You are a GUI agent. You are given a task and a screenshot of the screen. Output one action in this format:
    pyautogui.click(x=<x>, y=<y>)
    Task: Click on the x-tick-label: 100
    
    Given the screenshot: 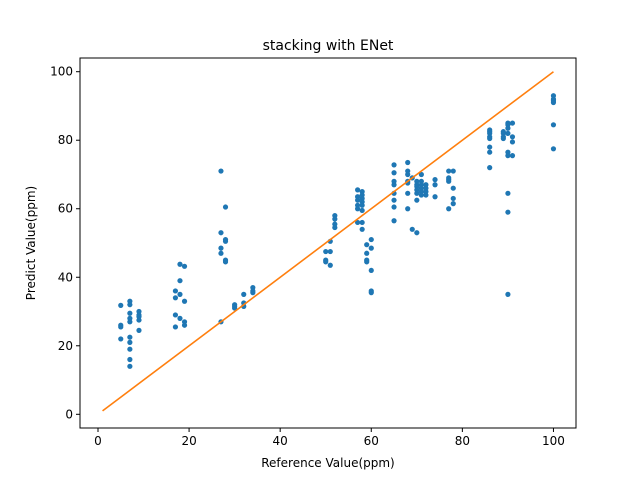 What is the action you would take?
    pyautogui.click(x=553, y=441)
    